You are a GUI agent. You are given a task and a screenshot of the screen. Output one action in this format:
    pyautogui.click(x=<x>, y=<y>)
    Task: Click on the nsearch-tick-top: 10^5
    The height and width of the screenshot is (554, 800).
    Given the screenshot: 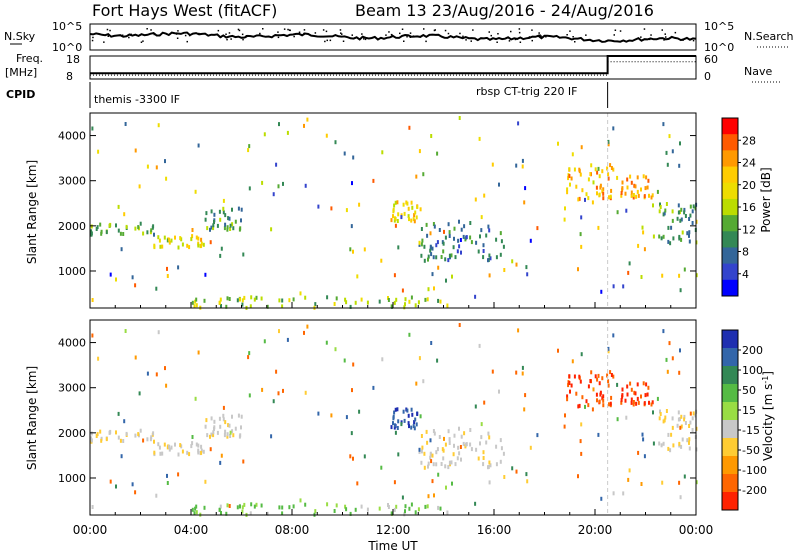 What is the action you would take?
    pyautogui.click(x=719, y=26)
    